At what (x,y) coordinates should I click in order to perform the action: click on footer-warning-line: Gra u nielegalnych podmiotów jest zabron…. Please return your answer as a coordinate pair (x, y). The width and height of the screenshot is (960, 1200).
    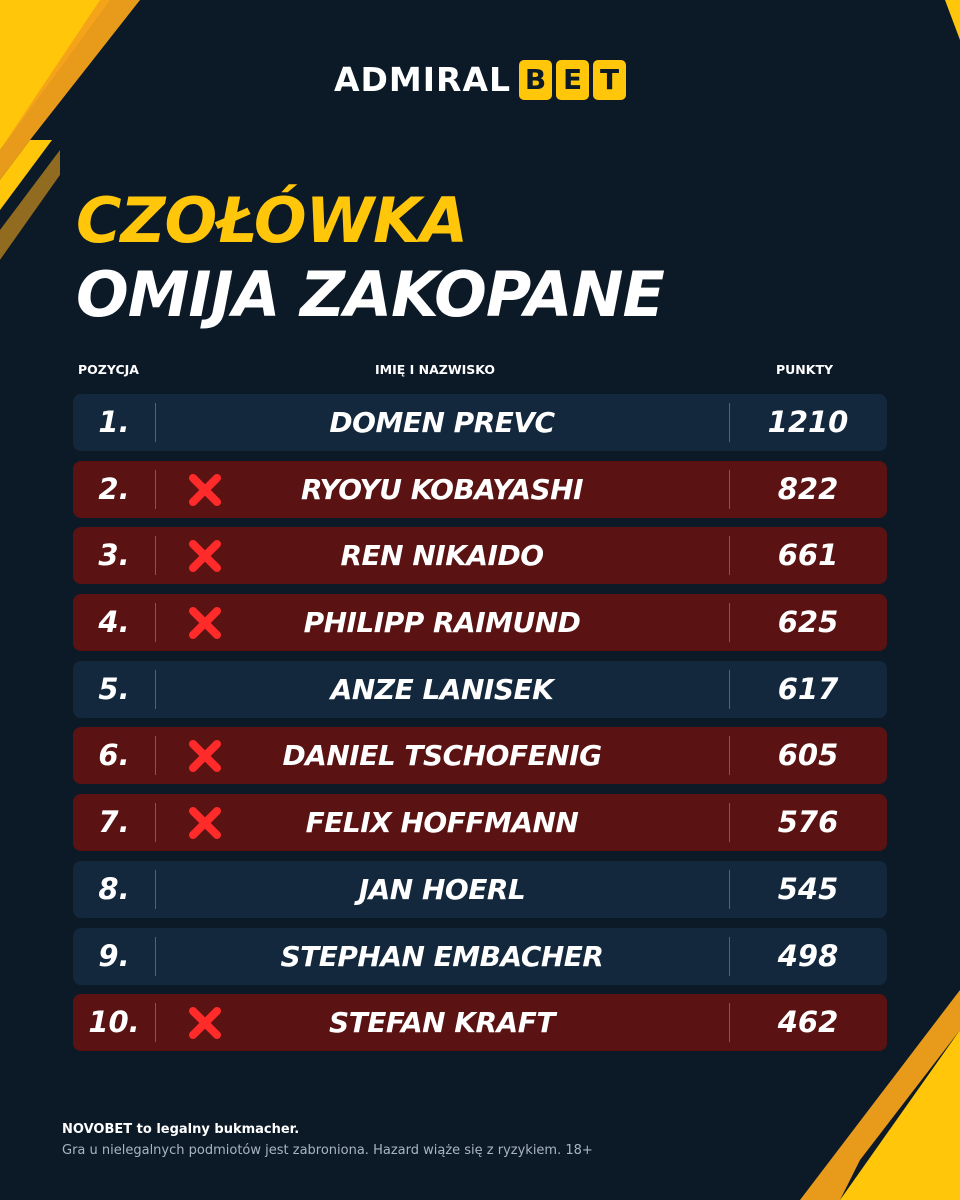
    Looking at the image, I should click on (327, 1150).